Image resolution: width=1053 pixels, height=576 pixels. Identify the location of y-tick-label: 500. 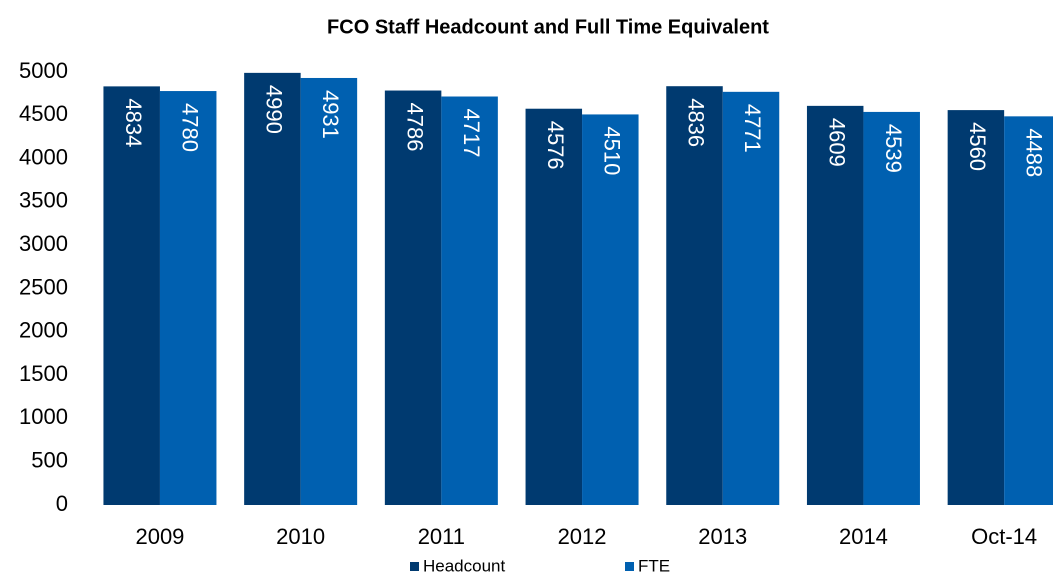
(49, 460).